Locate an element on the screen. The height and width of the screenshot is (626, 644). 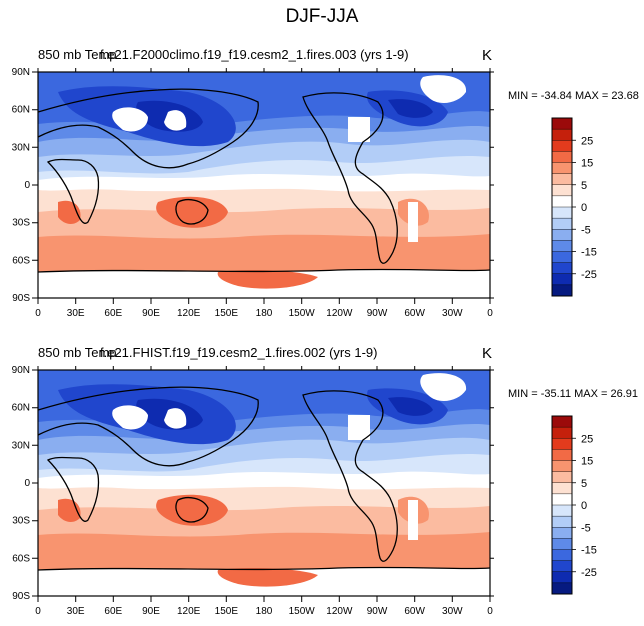
panel2-x-tick-label: 90E is located at coordinates (151, 611).